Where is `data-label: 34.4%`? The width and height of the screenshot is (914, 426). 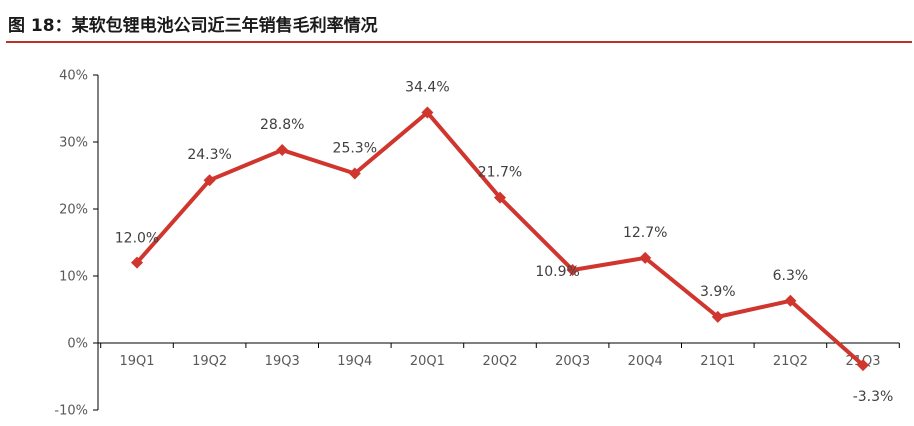
data-label: 34.4% is located at coordinates (427, 88).